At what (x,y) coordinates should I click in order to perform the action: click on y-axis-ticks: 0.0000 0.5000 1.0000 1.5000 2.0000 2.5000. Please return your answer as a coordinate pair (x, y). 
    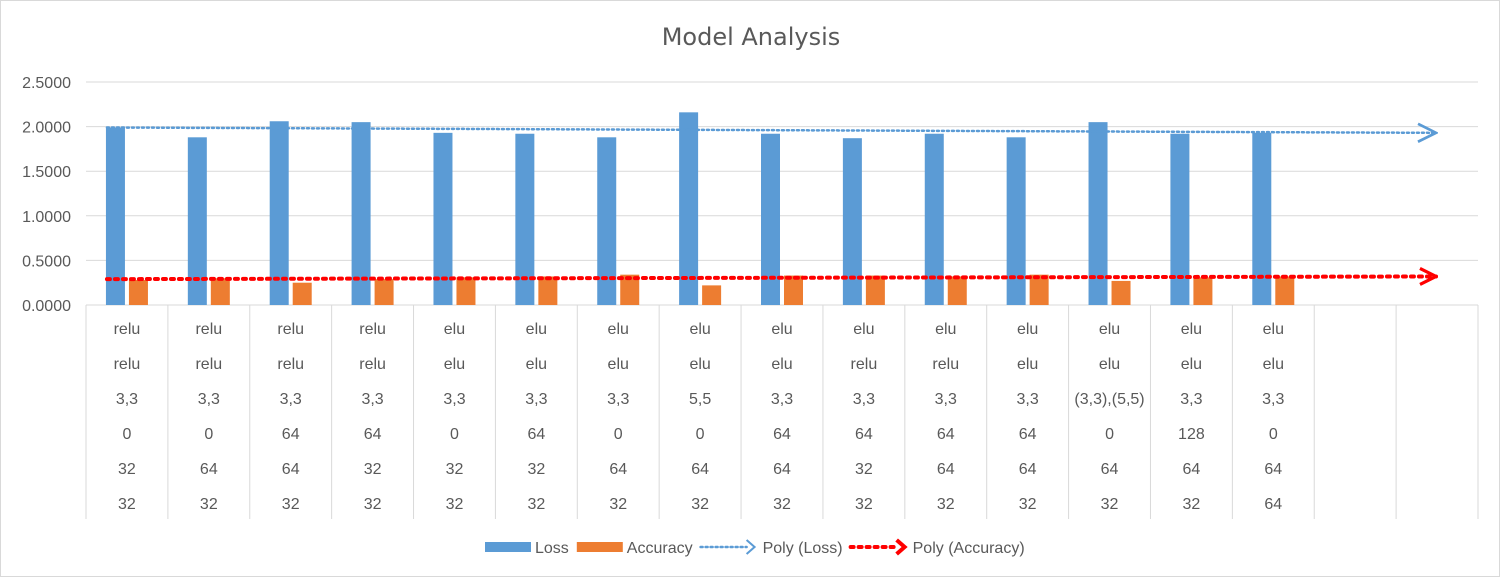
    Looking at the image, I should click on (46, 195).